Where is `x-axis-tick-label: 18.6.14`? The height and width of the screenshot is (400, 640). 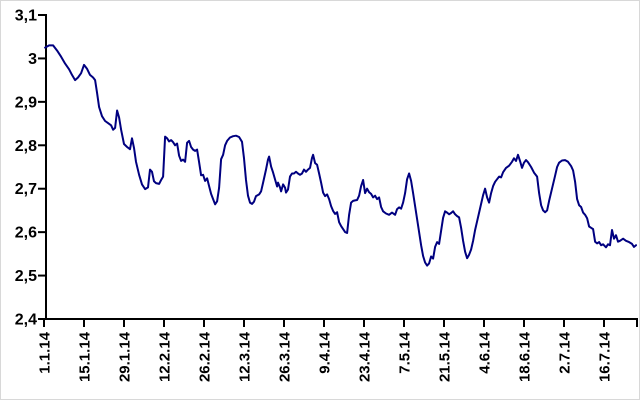 x-axis-tick-label: 18.6.14 is located at coordinates (525, 356).